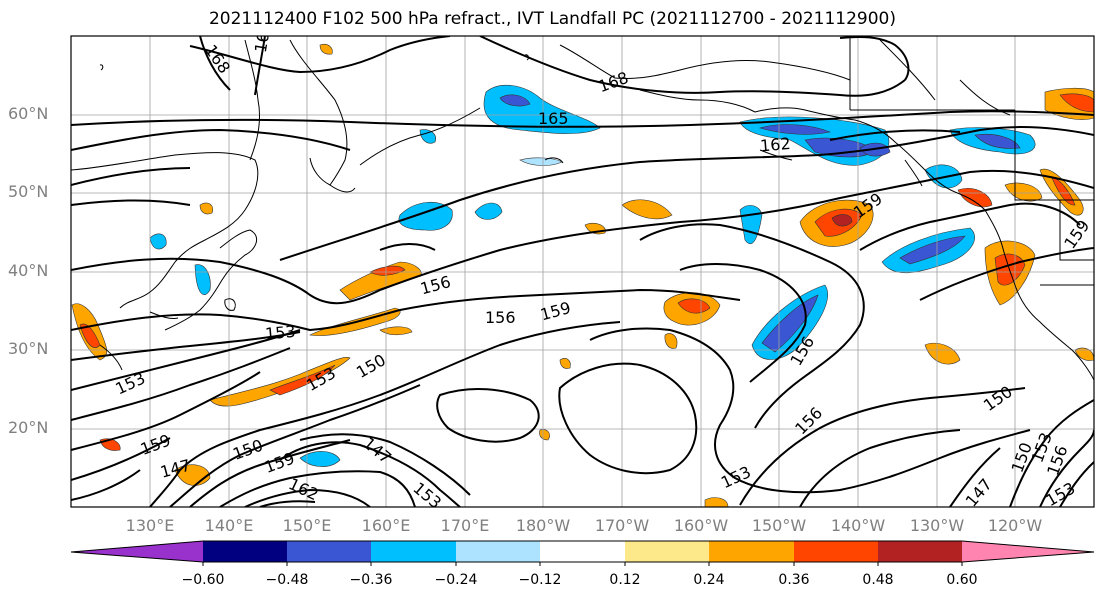 The width and height of the screenshot is (1105, 601). What do you see at coordinates (858, 525) in the screenshot?
I see `lon-label: 140°W` at bounding box center [858, 525].